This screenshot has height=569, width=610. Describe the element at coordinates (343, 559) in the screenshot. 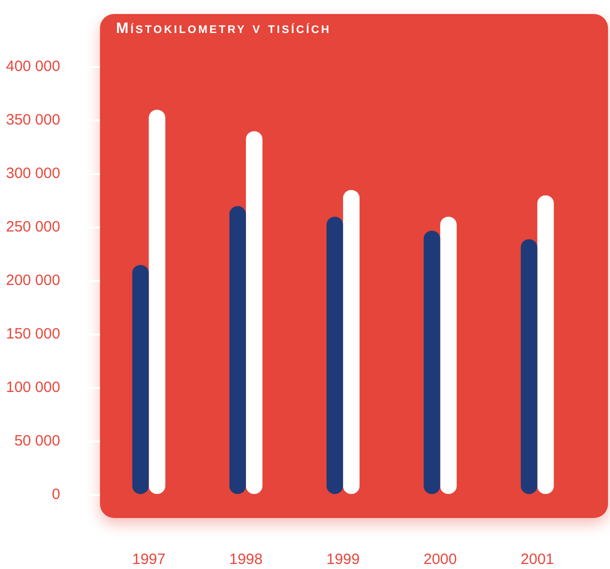

I see `x-tick-label: 1999` at that location.